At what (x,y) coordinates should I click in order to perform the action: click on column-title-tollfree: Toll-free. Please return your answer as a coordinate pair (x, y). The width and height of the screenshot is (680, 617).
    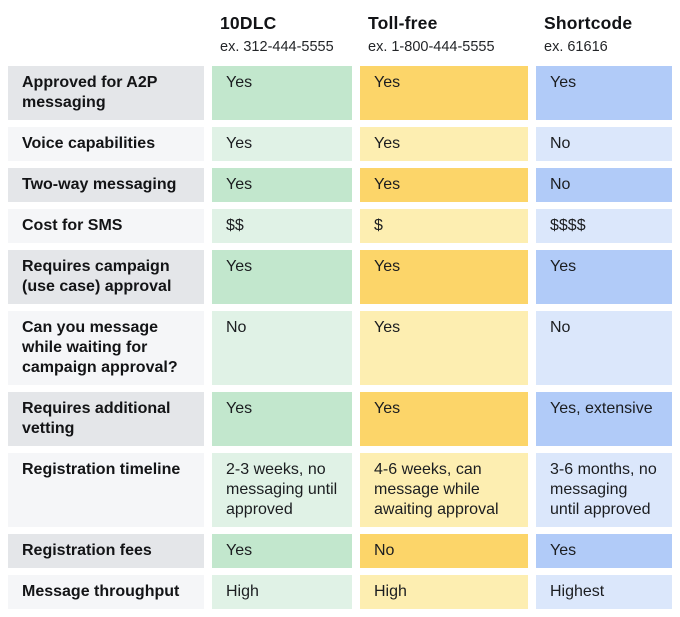
    Looking at the image, I should click on (403, 23).